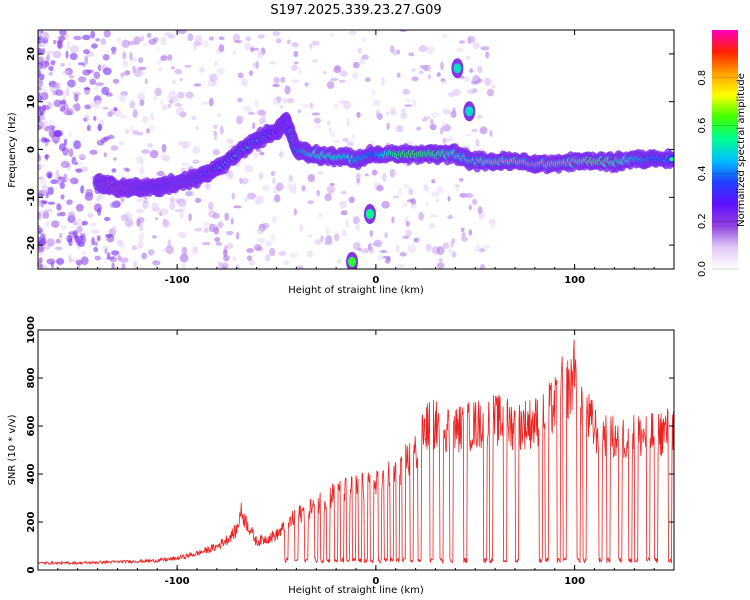 The height and width of the screenshot is (600, 750). What do you see at coordinates (352, 261) in the screenshot?
I see `blob-core` at bounding box center [352, 261].